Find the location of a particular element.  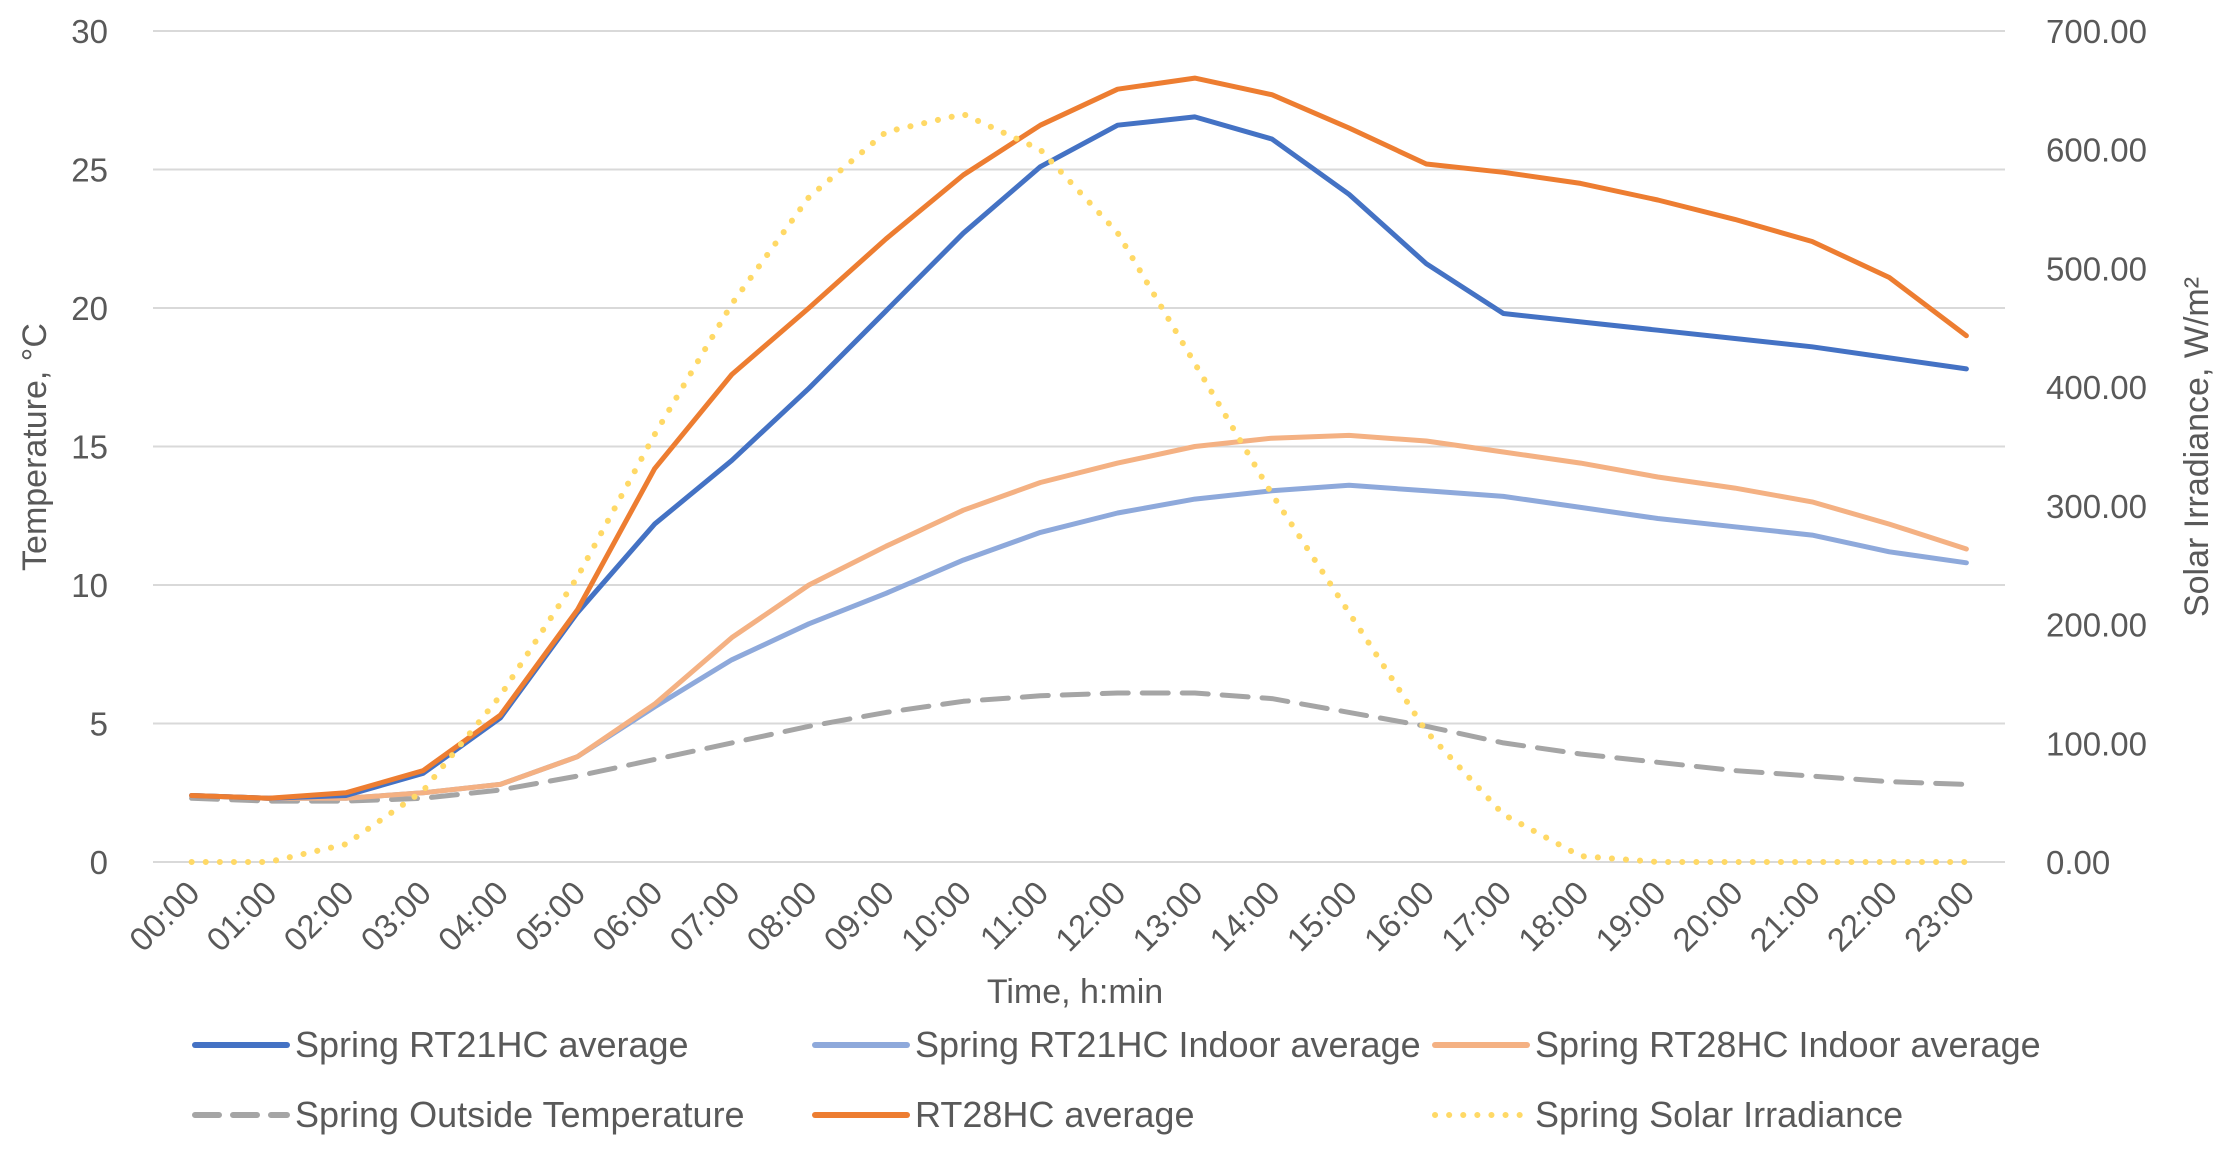

legend-label: Spring RT21HC Indoor average is located at coordinates (1168, 1044).